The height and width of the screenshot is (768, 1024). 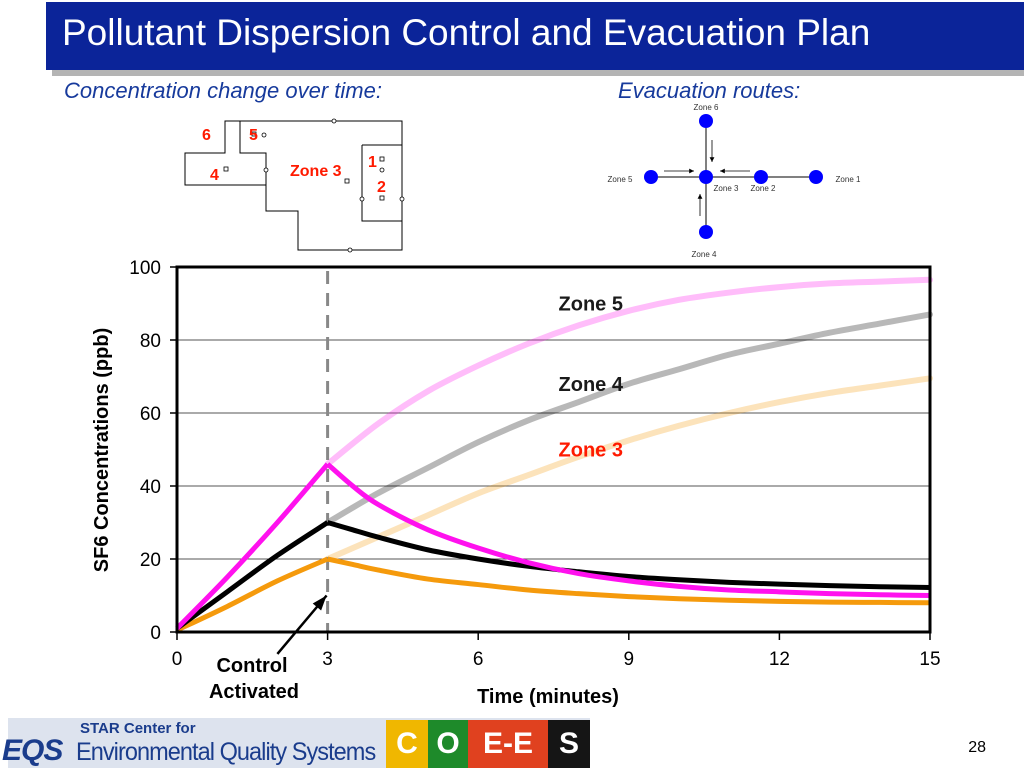 What do you see at coordinates (223, 90) in the screenshot?
I see `left-subtitle: Concentration change over time:` at bounding box center [223, 90].